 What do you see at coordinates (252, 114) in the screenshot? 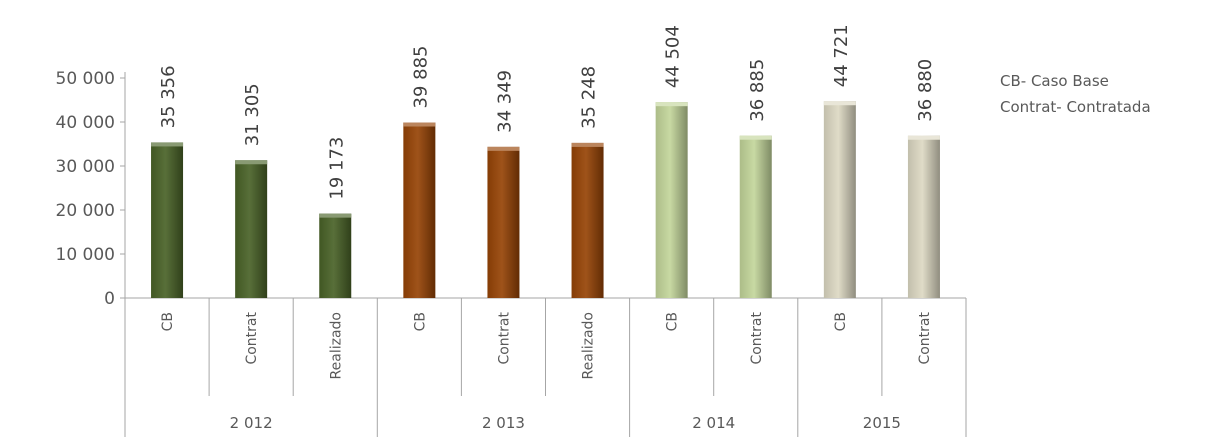
I see `bar-value-label: 31 305` at bounding box center [252, 114].